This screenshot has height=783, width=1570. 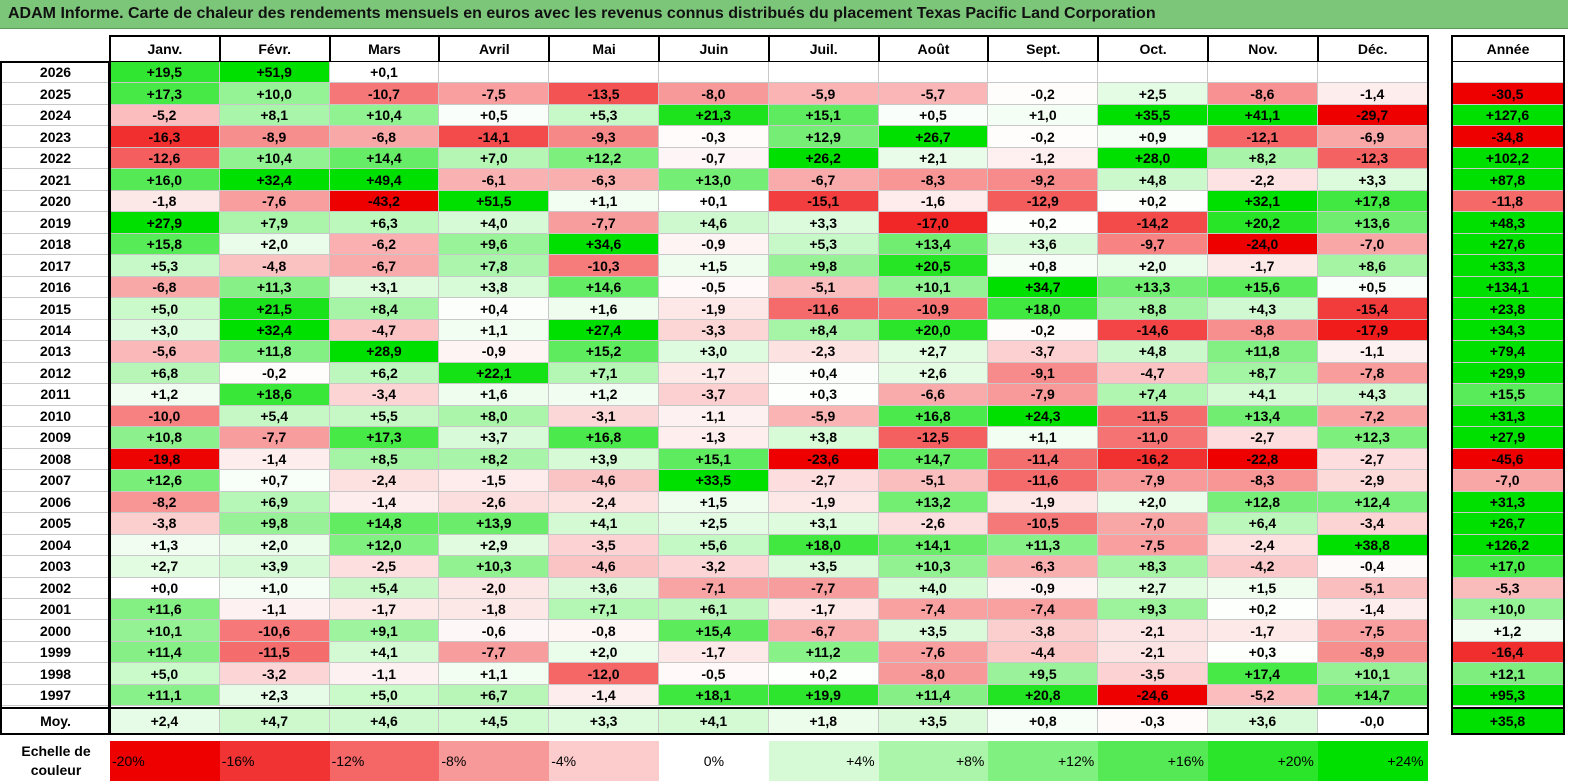 I want to click on year-total-cell: +15,5, so click(x=1508, y=395).